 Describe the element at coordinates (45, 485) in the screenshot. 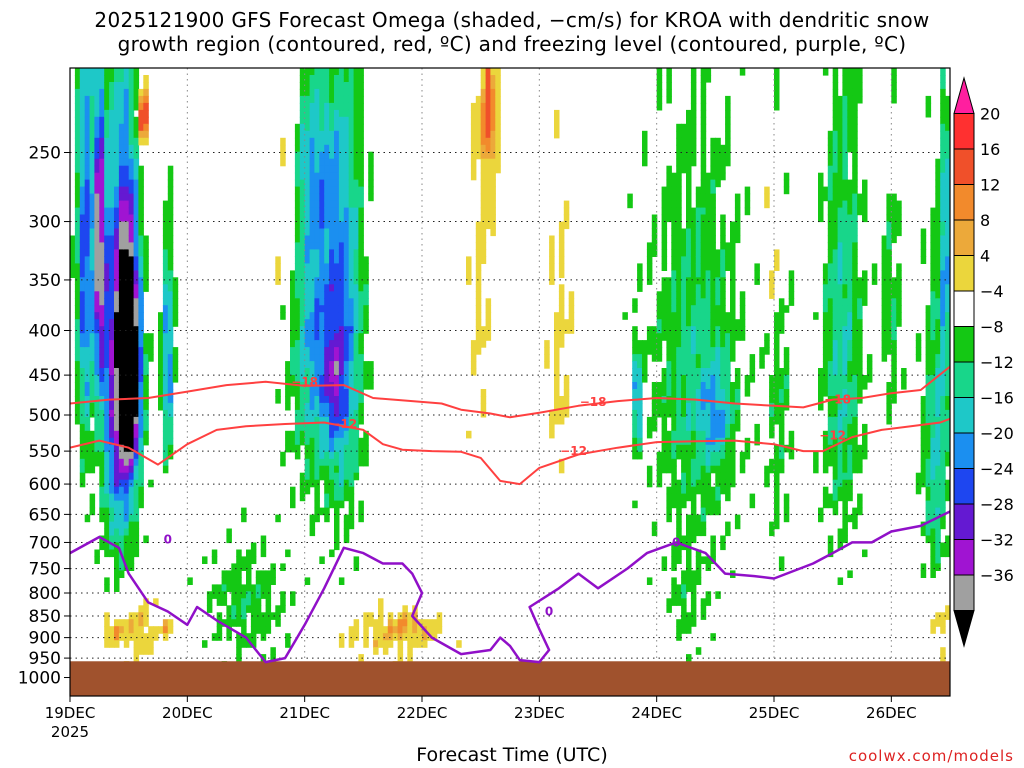

I see `y-tick-label: 600` at that location.